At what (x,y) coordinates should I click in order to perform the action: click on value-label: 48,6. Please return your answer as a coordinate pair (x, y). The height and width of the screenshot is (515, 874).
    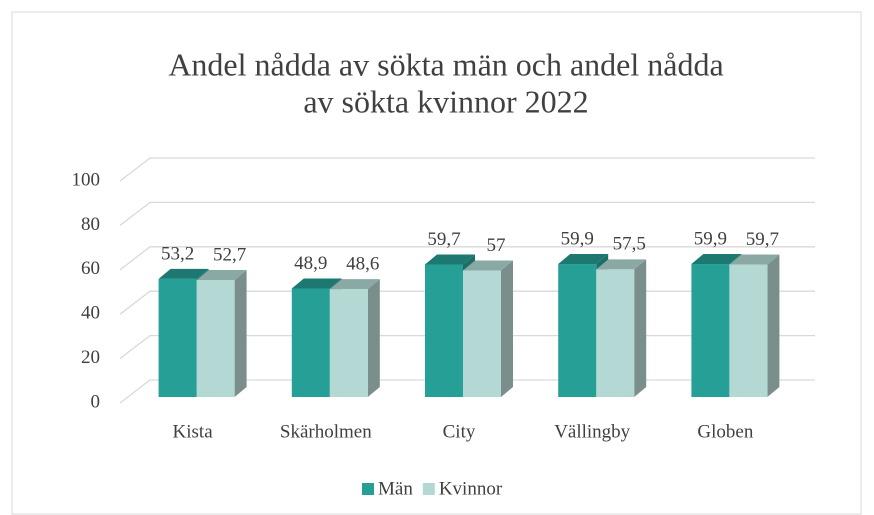
    Looking at the image, I should click on (362, 263).